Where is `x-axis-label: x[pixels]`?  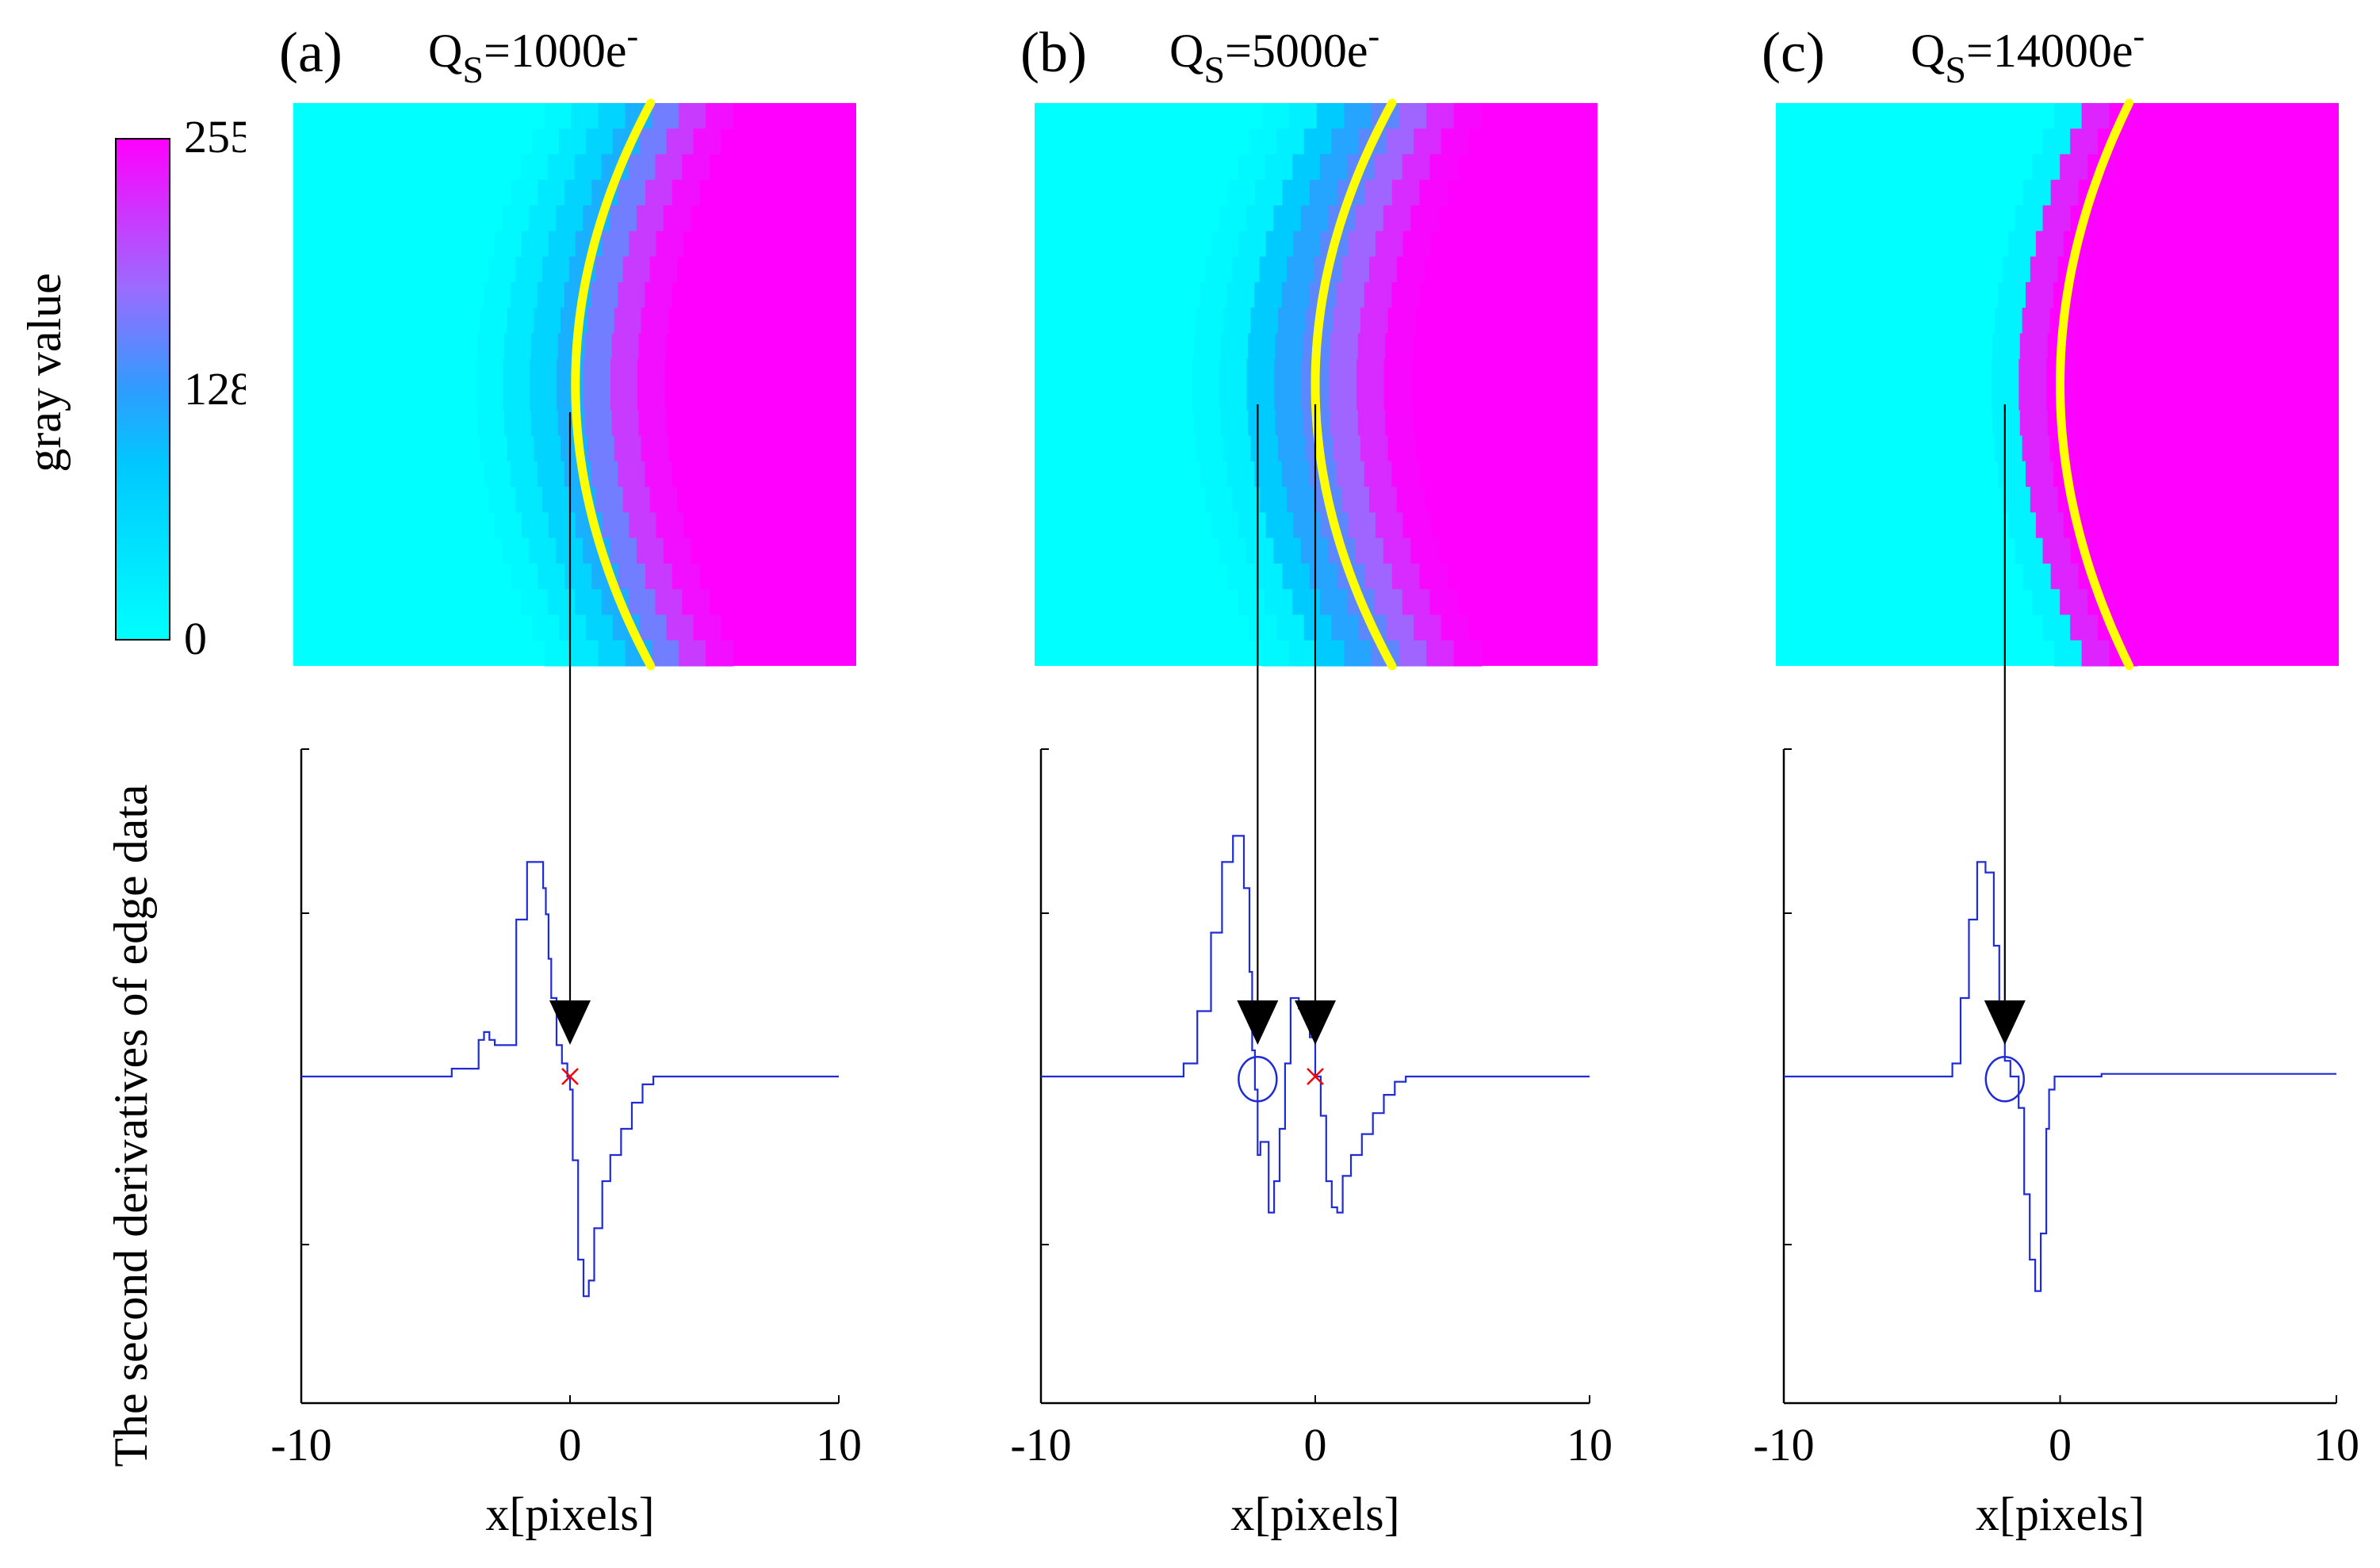
x-axis-label: x[pixels] is located at coordinates (2060, 1514).